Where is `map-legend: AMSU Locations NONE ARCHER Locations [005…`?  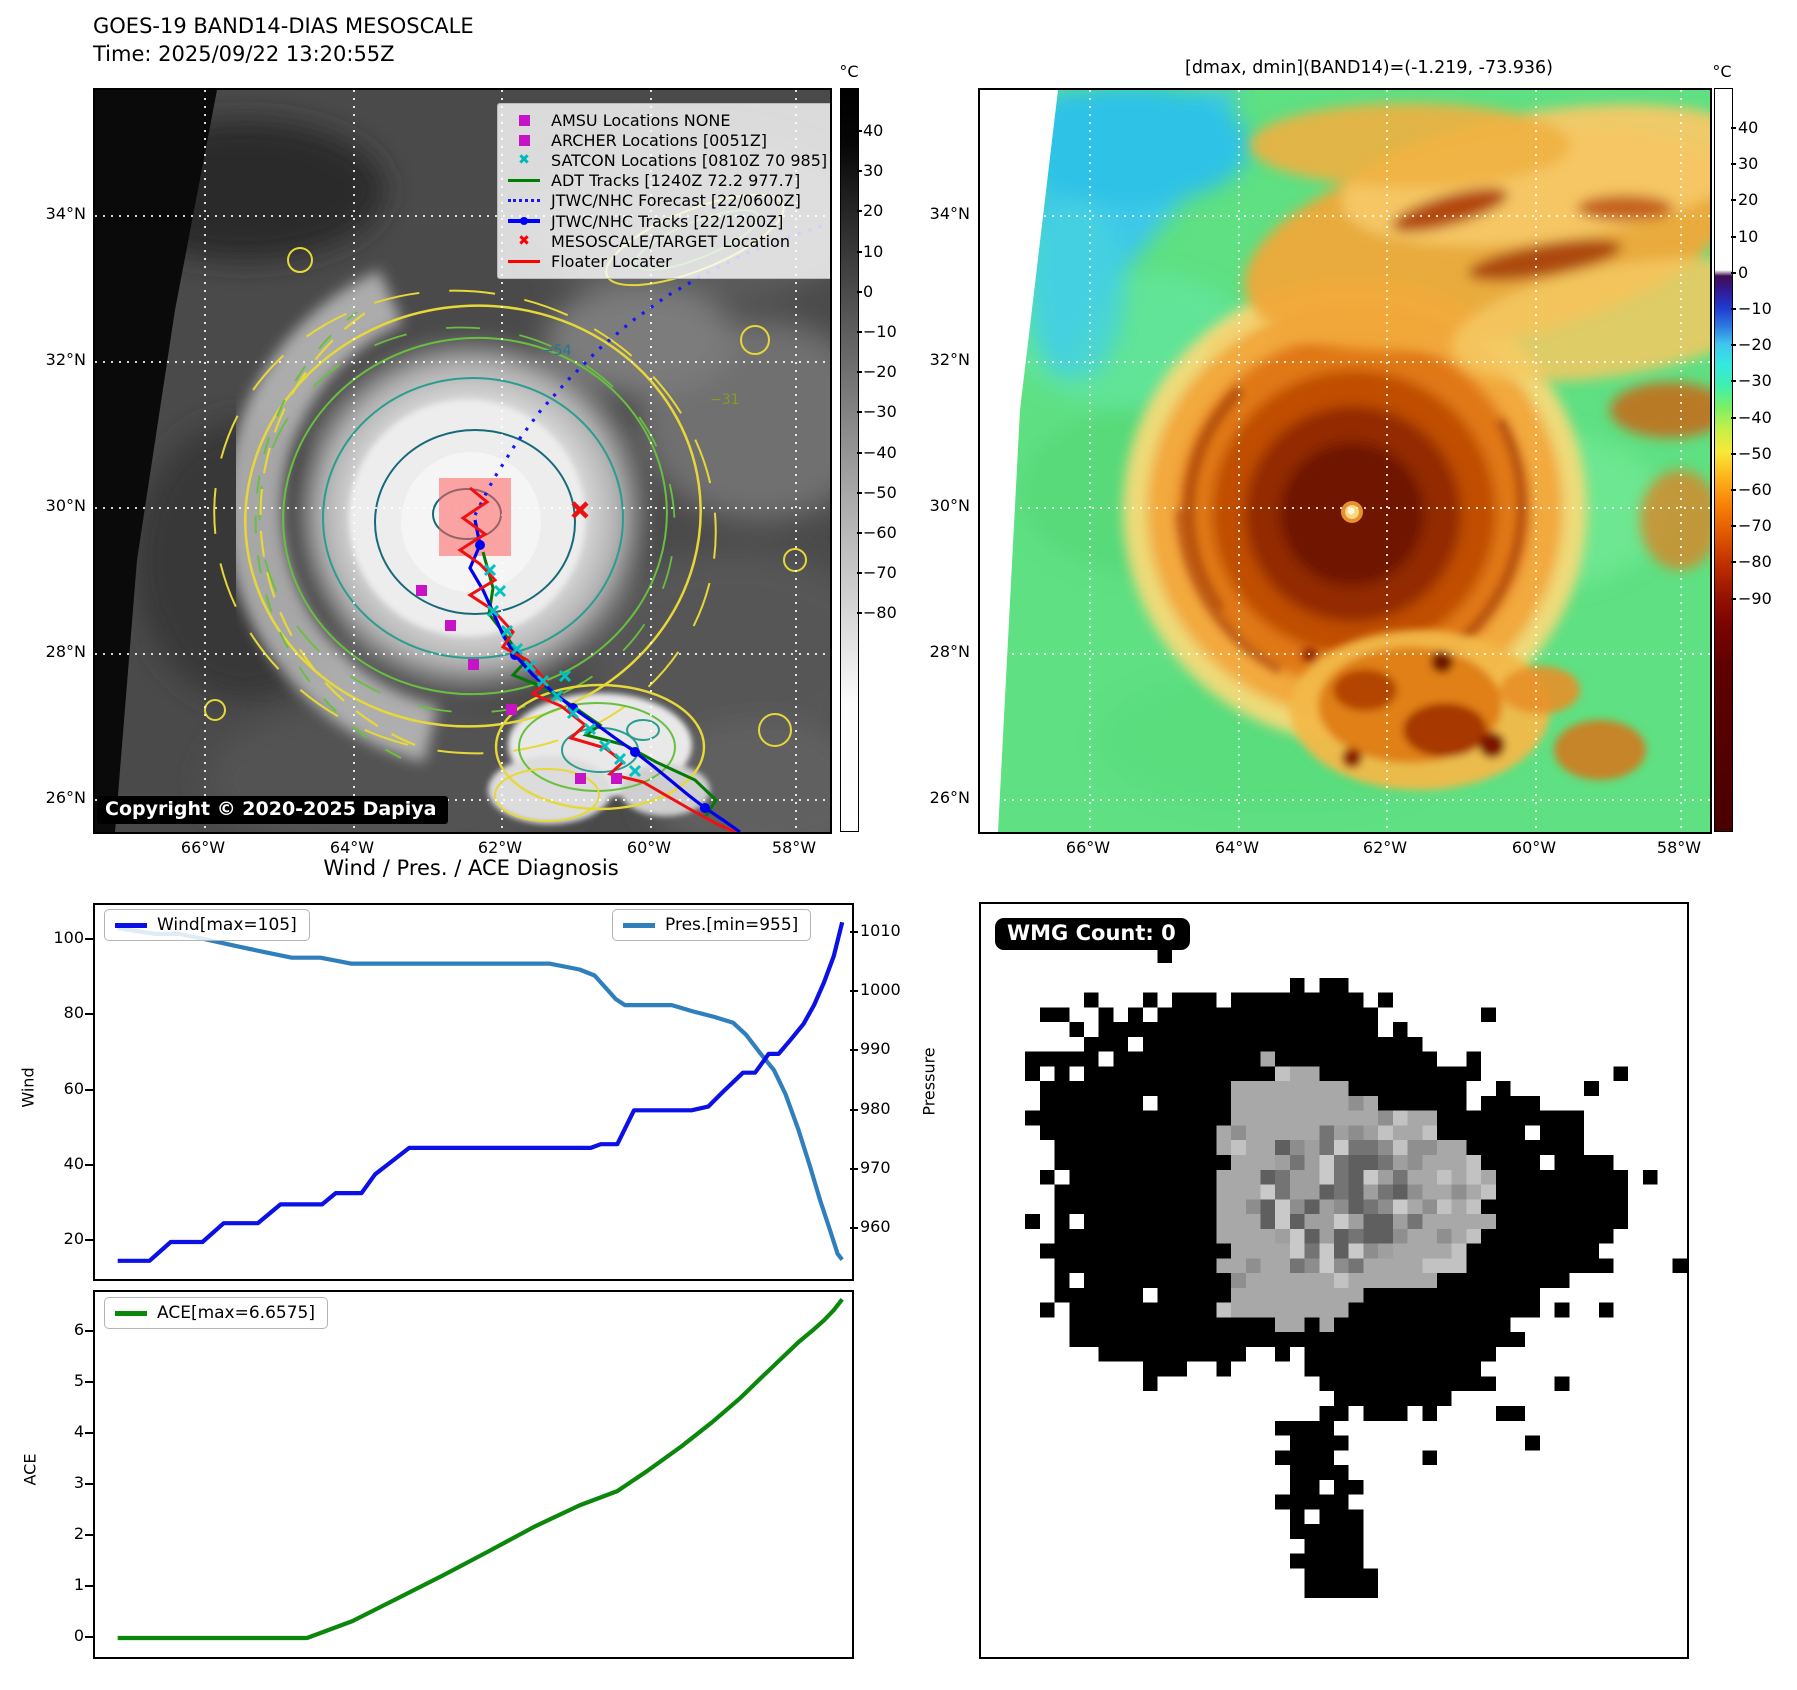 map-legend: AMSU Locations NONE ARCHER Locations [005… is located at coordinates (663, 191).